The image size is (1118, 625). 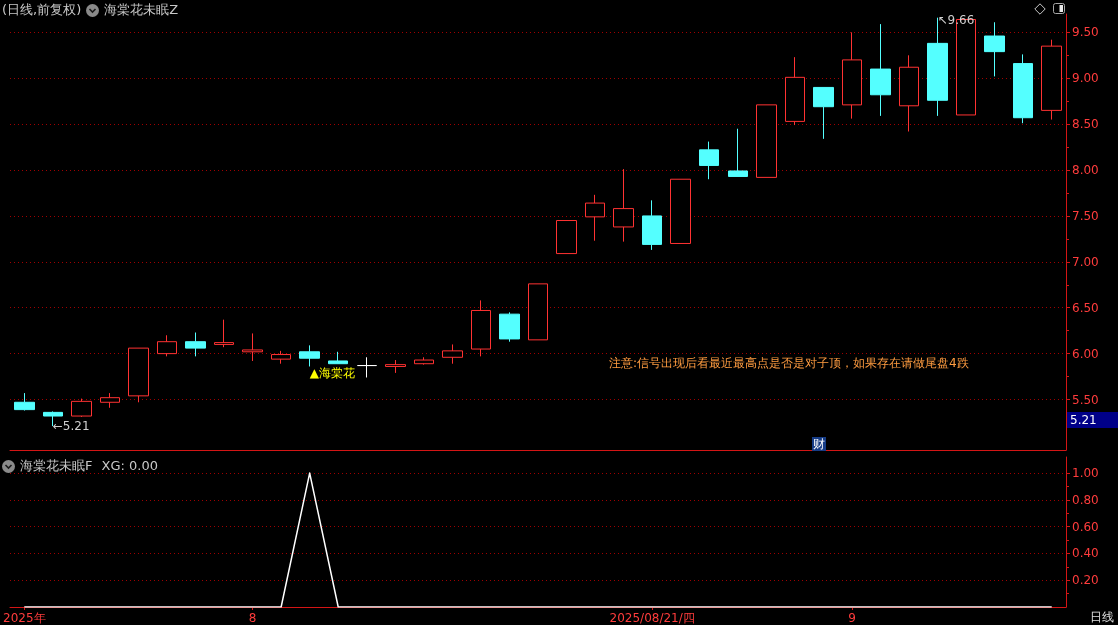 What do you see at coordinates (252, 618) in the screenshot?
I see `x-tick-label: 8` at bounding box center [252, 618].